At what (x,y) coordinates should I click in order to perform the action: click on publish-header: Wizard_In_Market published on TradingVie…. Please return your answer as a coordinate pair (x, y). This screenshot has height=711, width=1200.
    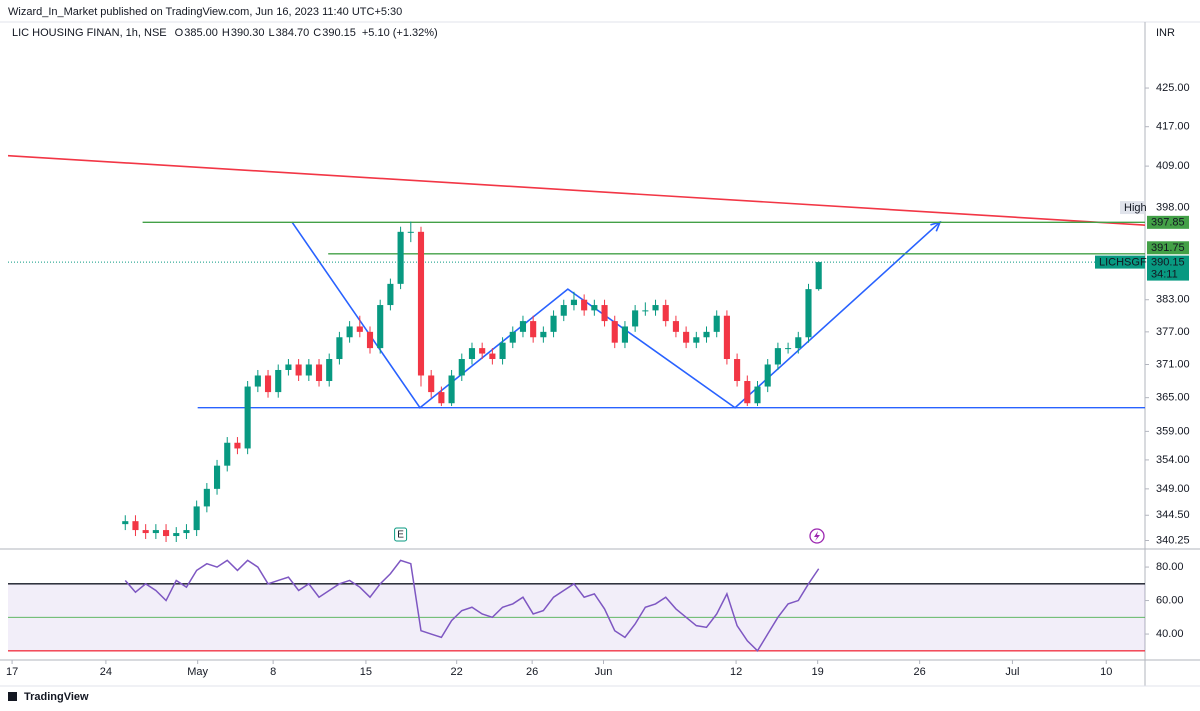
    Looking at the image, I should click on (205, 12).